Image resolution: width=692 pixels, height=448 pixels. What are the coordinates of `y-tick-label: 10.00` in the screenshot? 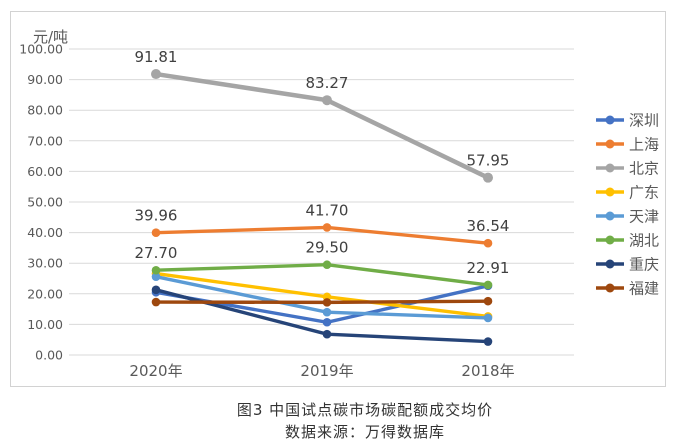 It's located at (45, 324).